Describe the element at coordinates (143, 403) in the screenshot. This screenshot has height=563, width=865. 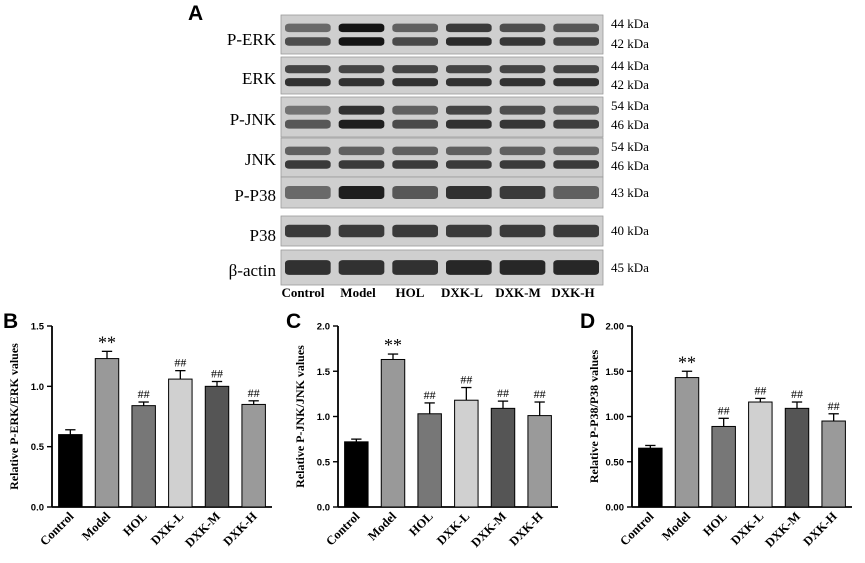
I see `error-bar-hol` at that location.